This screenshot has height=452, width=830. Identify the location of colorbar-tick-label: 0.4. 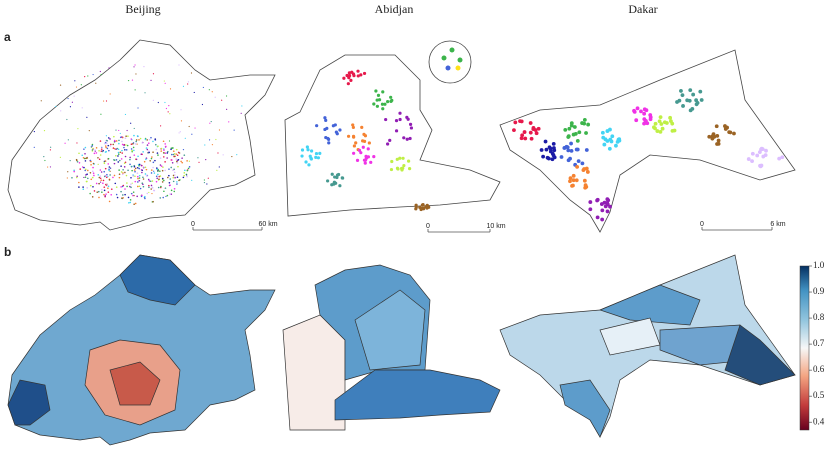
(819, 421).